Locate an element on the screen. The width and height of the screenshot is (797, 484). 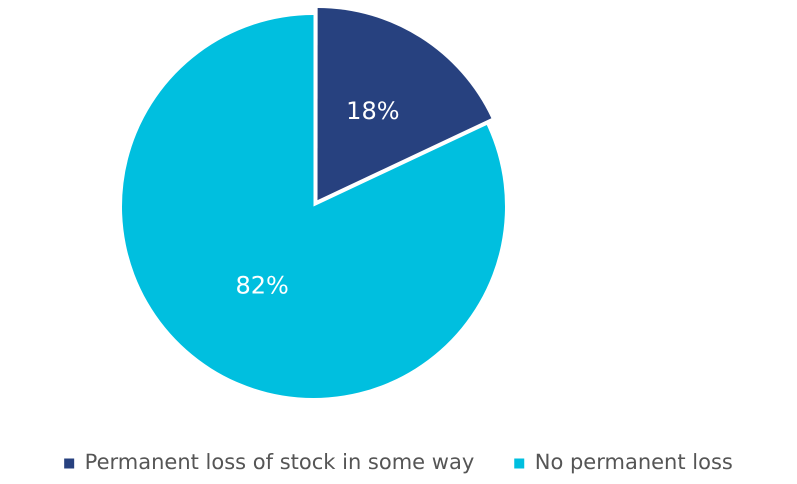
legend-label: No permanent loss is located at coordinates (633, 462).